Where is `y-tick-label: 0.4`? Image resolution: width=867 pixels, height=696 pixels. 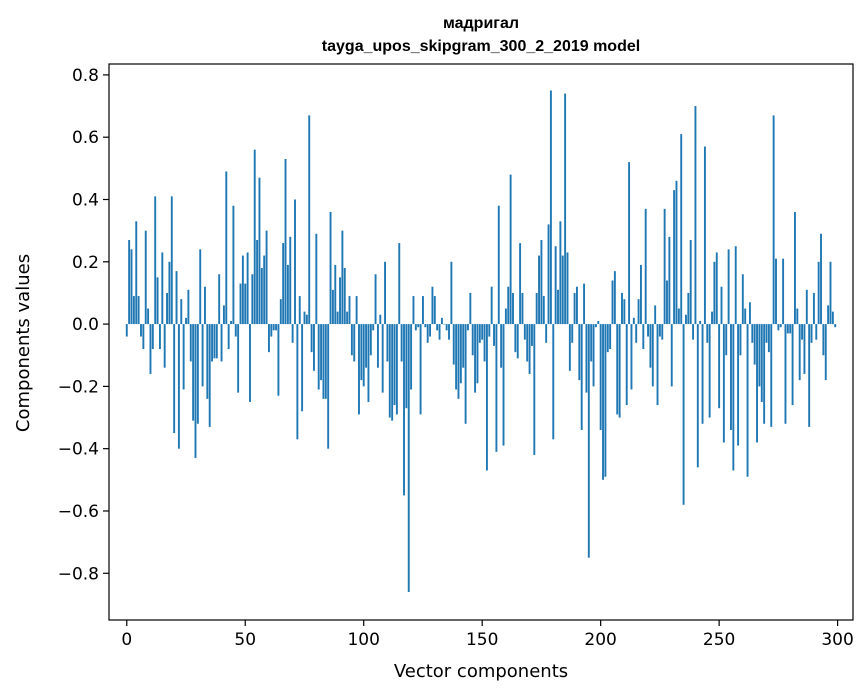
y-tick-label: 0.4 is located at coordinates (85, 200).